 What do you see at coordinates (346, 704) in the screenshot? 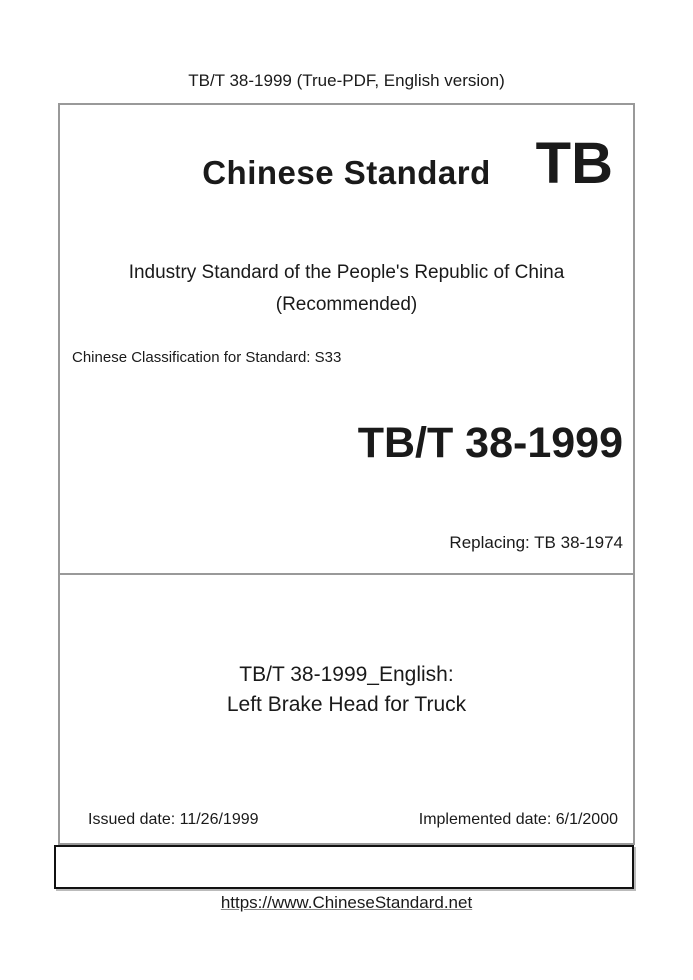
I see `english-title-line-2: Left Brake Head for Truck` at bounding box center [346, 704].